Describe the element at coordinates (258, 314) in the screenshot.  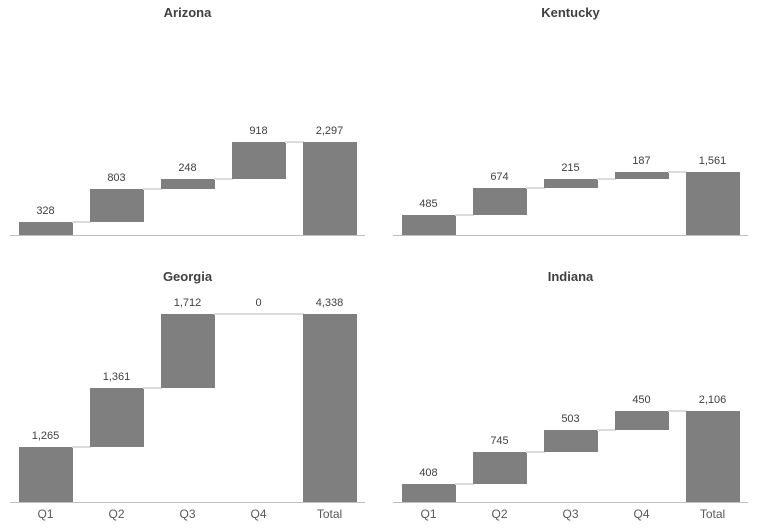
I see `zero-value-bar-q4` at that location.